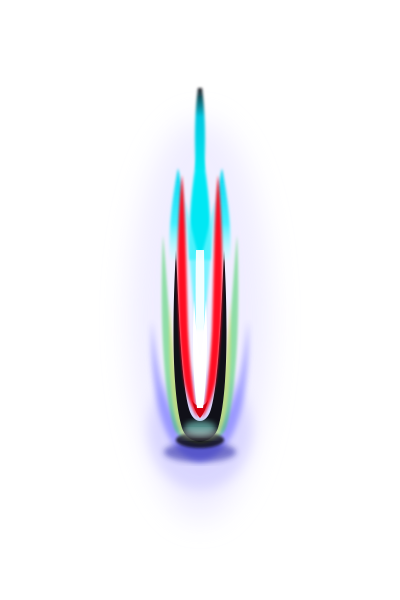 The height and width of the screenshot is (600, 400). What do you see at coordinates (200, 329) in the screenshot?
I see `white-core` at bounding box center [200, 329].